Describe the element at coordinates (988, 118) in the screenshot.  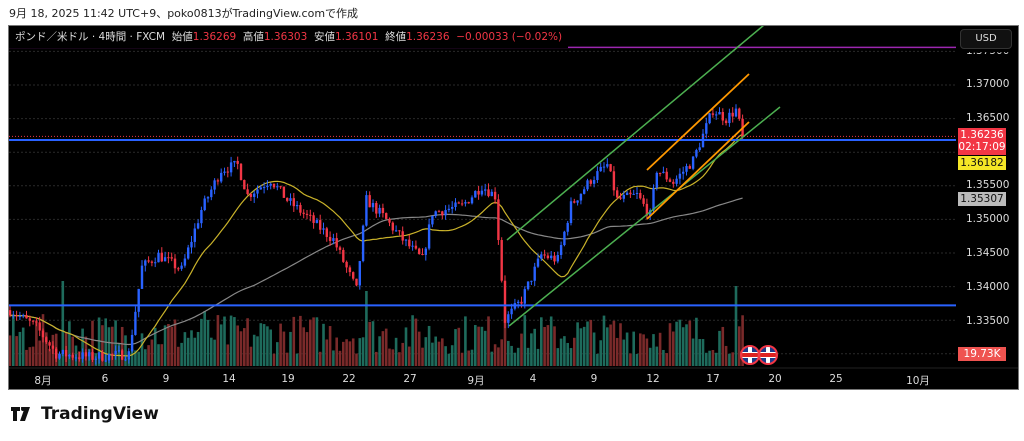
I see `price-tick: 1.36500` at that location.